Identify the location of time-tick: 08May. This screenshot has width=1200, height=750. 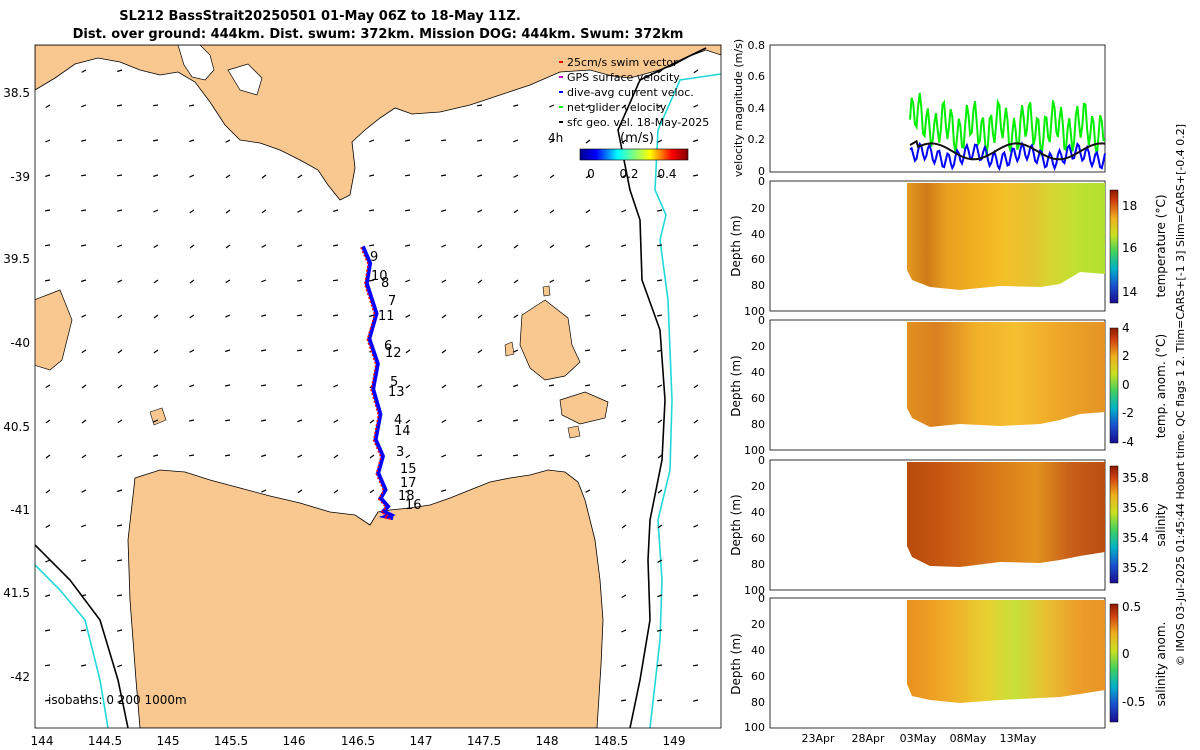
(968, 738).